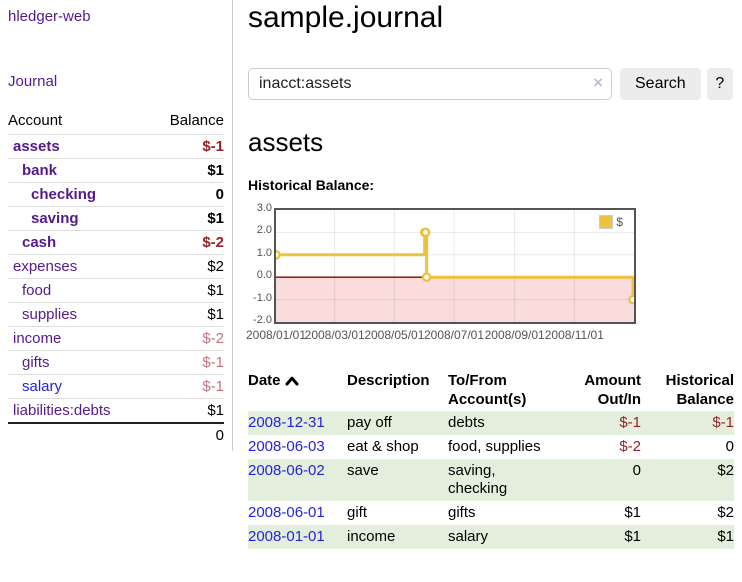 The image size is (742, 582). I want to click on sidebar-account-row: income $-2, so click(116, 338).